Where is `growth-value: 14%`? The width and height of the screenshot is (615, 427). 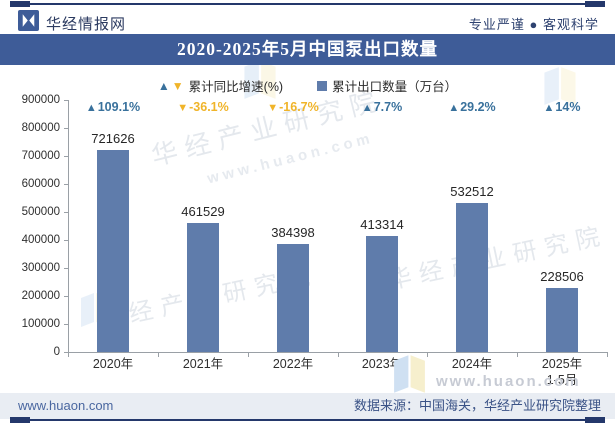 growth-value: 14% is located at coordinates (568, 107).